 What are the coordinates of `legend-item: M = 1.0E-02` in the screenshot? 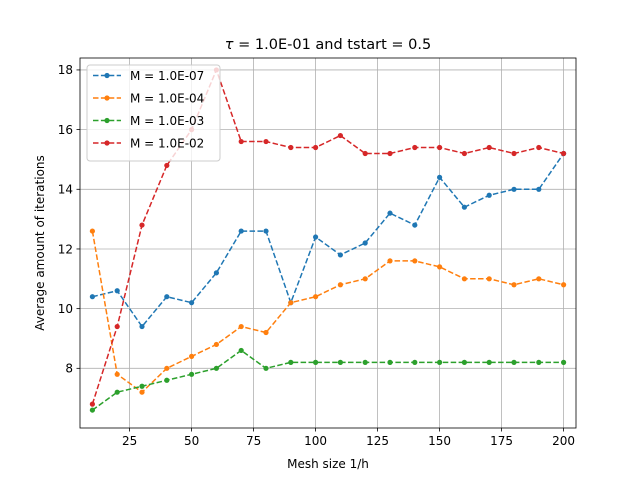 It's located at (148, 143).